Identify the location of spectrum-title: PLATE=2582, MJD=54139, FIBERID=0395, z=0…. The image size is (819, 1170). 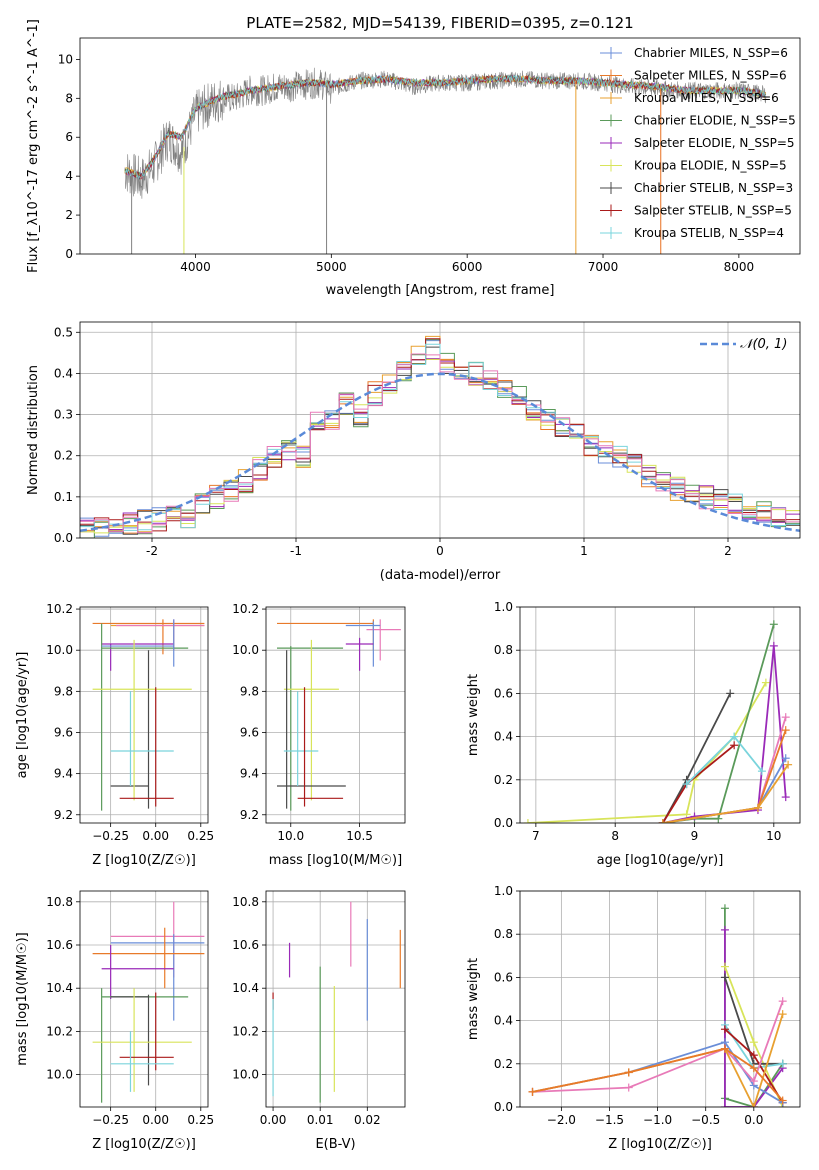
(439, 23).